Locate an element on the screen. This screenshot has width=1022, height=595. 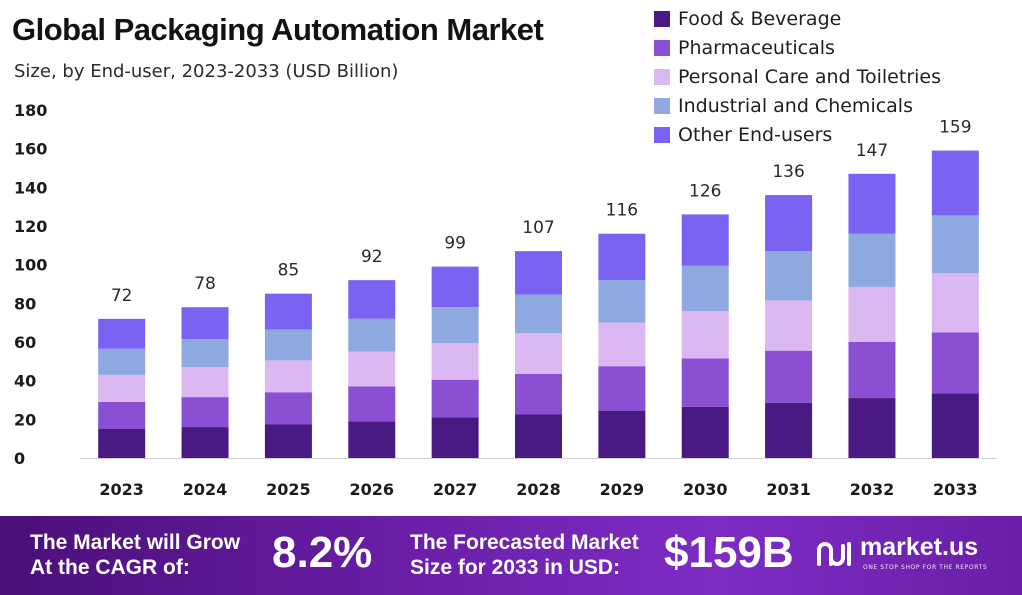
y-tick-label: 80 is located at coordinates (25, 303).